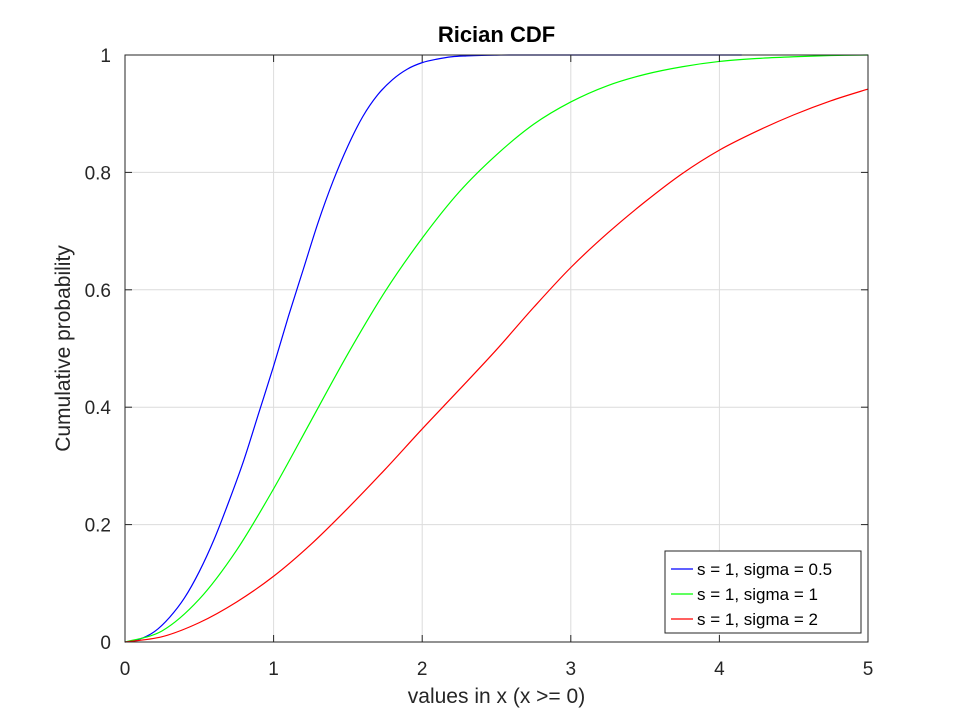  What do you see at coordinates (496, 696) in the screenshot?
I see `x-axis-label: values in x (x >= 0)` at bounding box center [496, 696].